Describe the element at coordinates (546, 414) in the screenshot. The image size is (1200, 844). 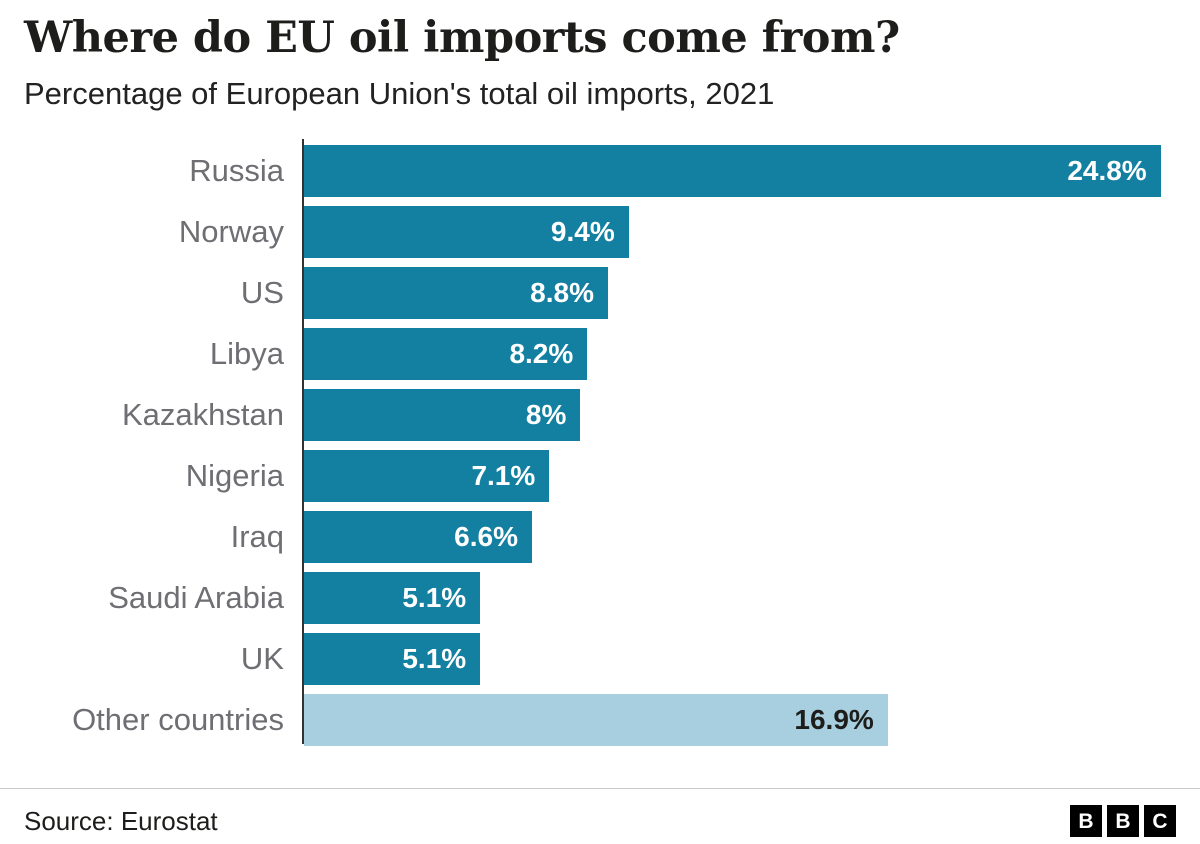
I see `bar-value-label: 8%` at that location.